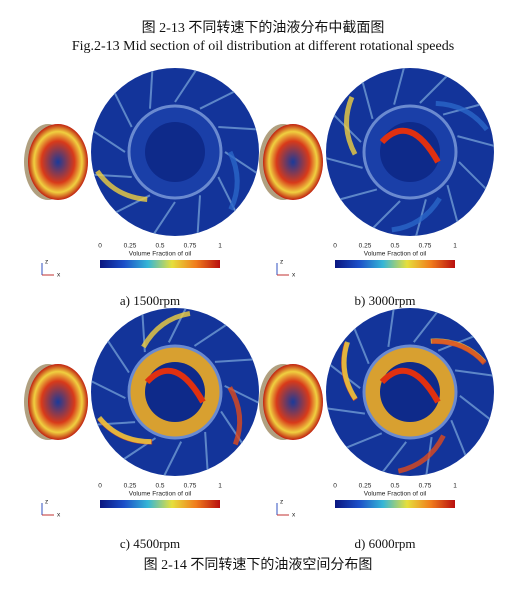 This screenshot has height=600, width=526. Describe the element at coordinates (384, 543) in the screenshot. I see `panel-label: d) 6000rpm` at that location.